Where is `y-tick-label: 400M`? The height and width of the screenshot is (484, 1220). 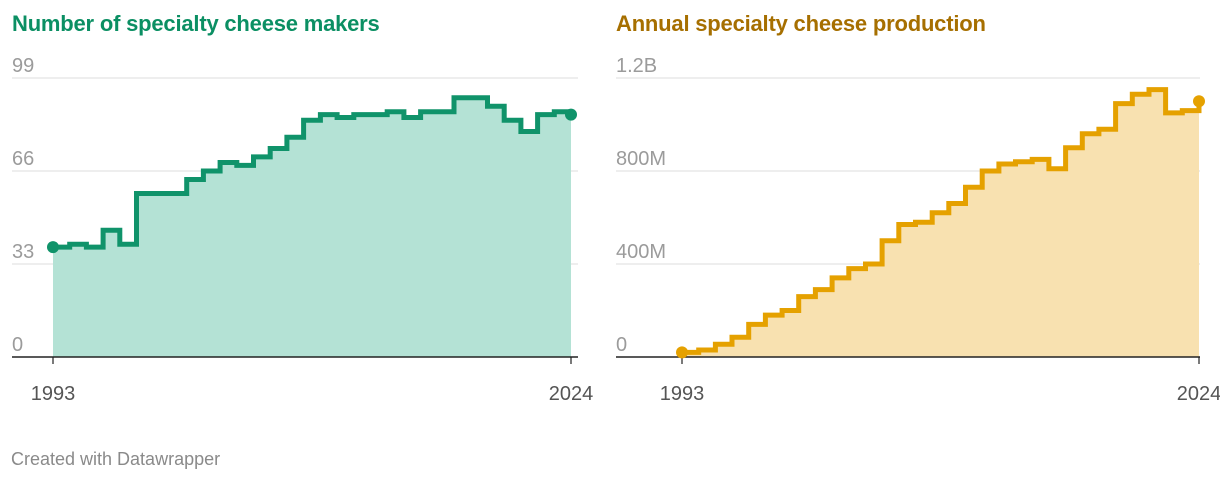
y-tick-label: 400M is located at coordinates (641, 252).